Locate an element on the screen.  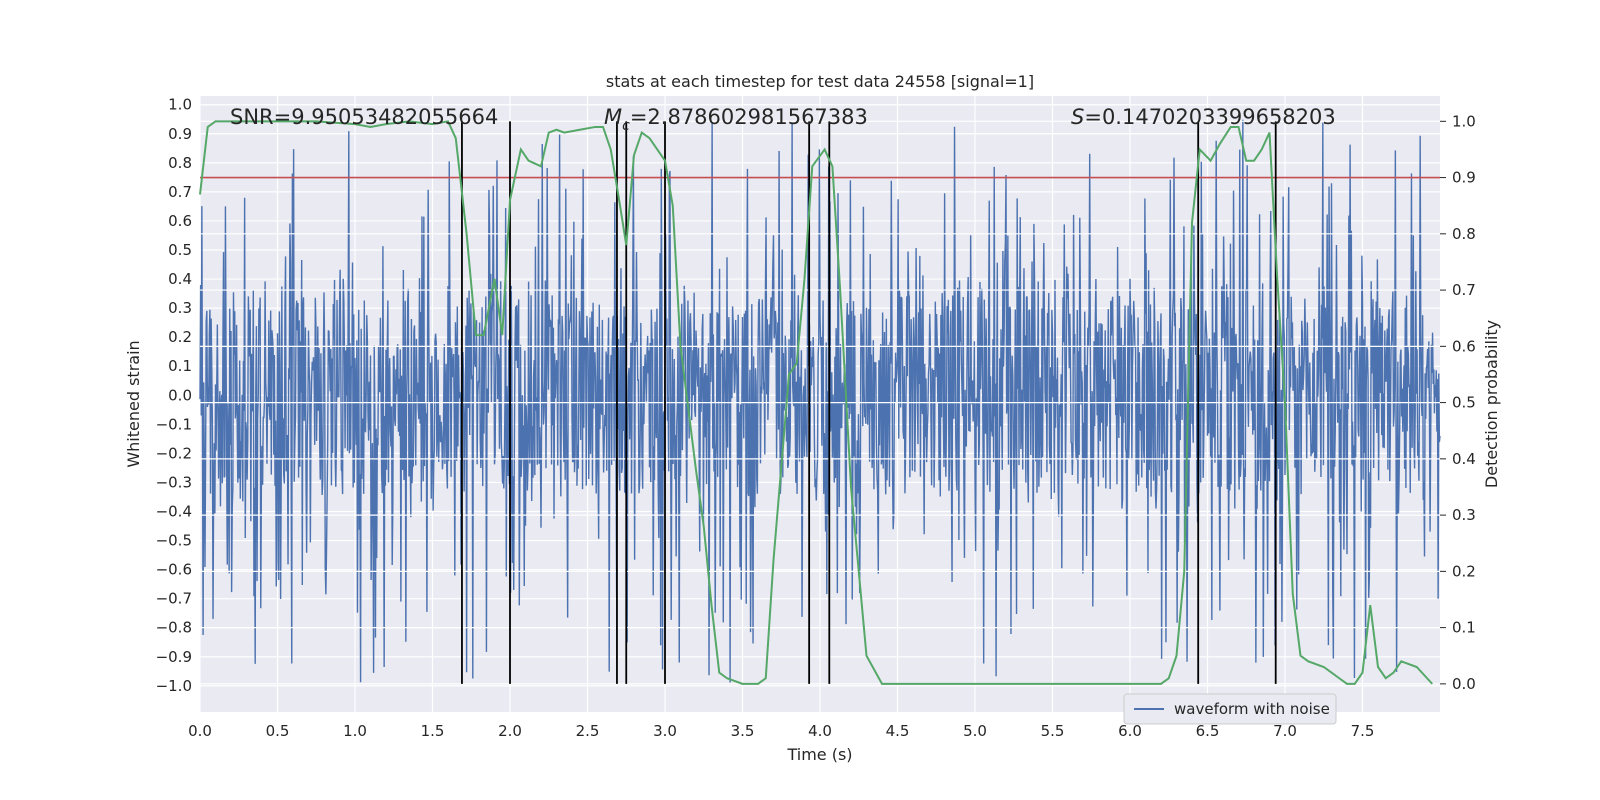
x-tick-label: 1.0 is located at coordinates (355, 731).